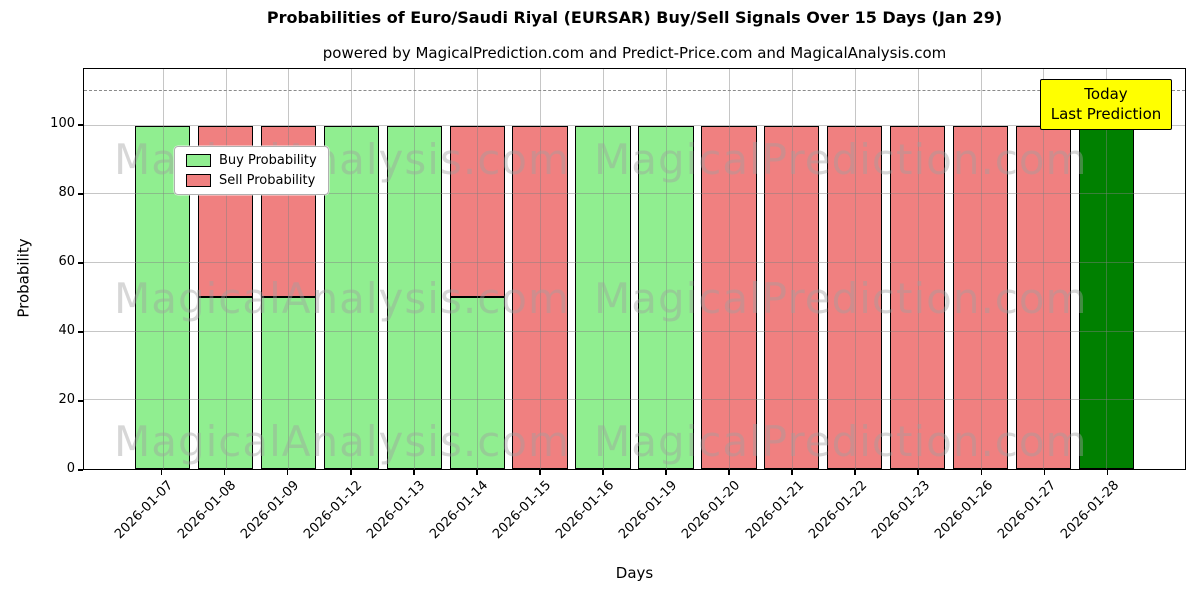 The height and width of the screenshot is (600, 1200). What do you see at coordinates (333, 510) in the screenshot?
I see `x-tick-label: 2026-01-12` at bounding box center [333, 510].